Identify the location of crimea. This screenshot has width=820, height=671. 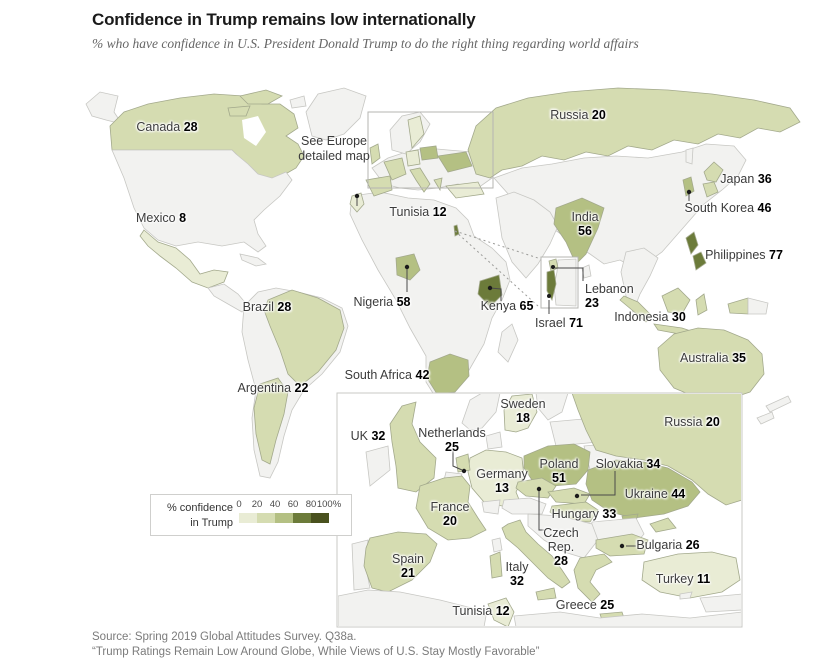
(663, 525).